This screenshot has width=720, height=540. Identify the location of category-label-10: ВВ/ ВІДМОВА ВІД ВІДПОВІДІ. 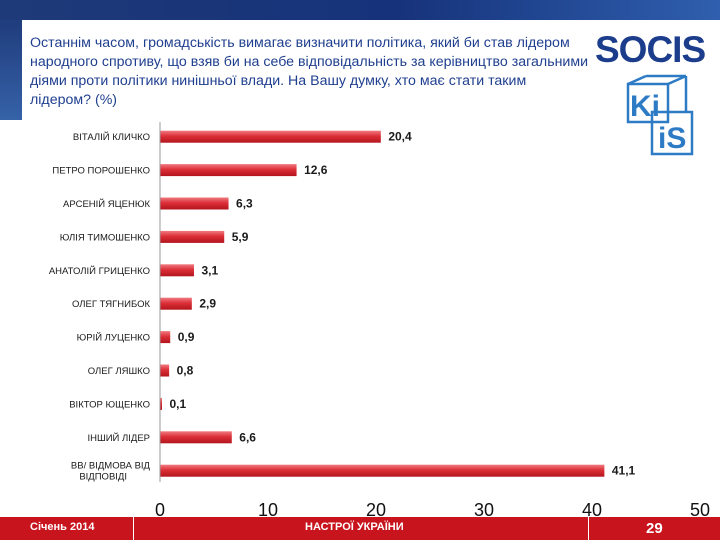
(111, 472).